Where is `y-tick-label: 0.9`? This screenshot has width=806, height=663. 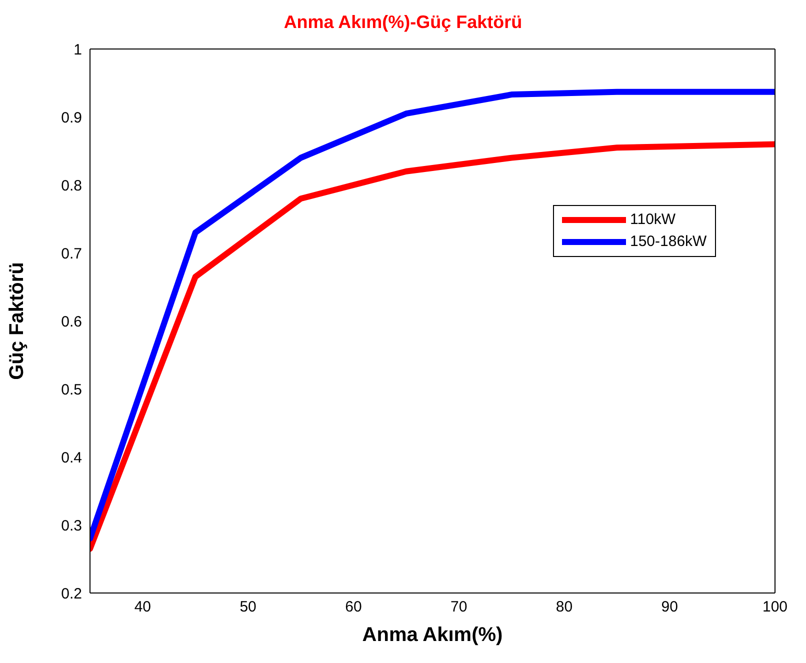 y-tick-label: 0.9 is located at coordinates (71, 117).